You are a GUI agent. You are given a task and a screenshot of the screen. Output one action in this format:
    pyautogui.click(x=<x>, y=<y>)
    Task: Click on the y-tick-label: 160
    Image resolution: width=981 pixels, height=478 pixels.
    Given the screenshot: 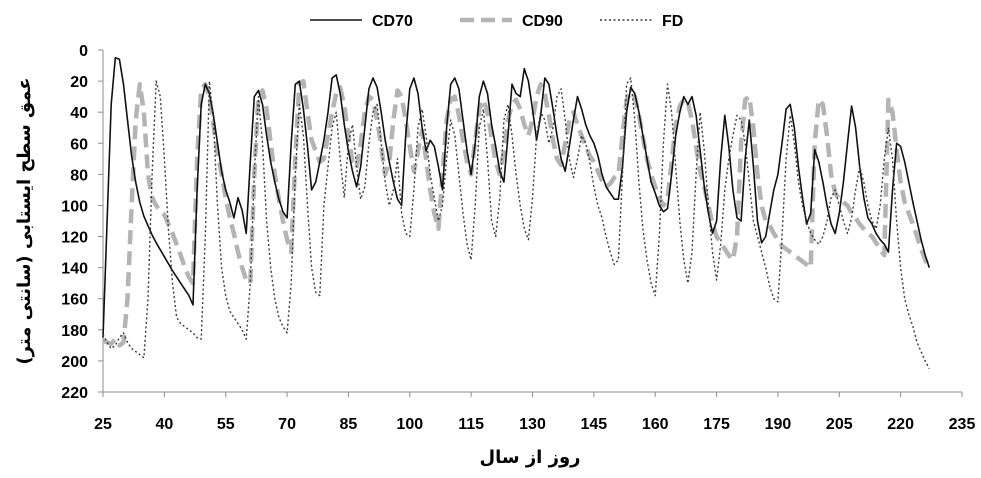 What is the action you would take?
    pyautogui.click(x=74, y=300)
    